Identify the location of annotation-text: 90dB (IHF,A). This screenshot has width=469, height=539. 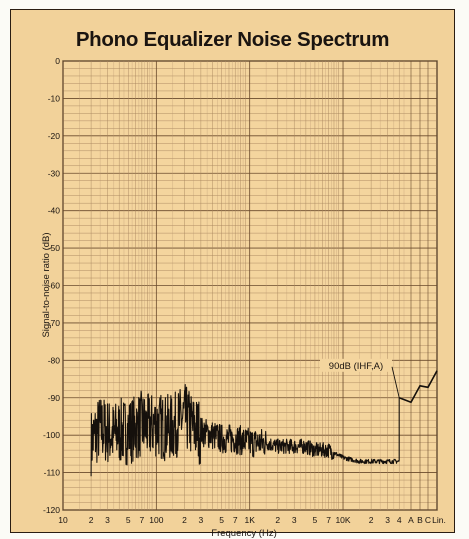
(356, 366).